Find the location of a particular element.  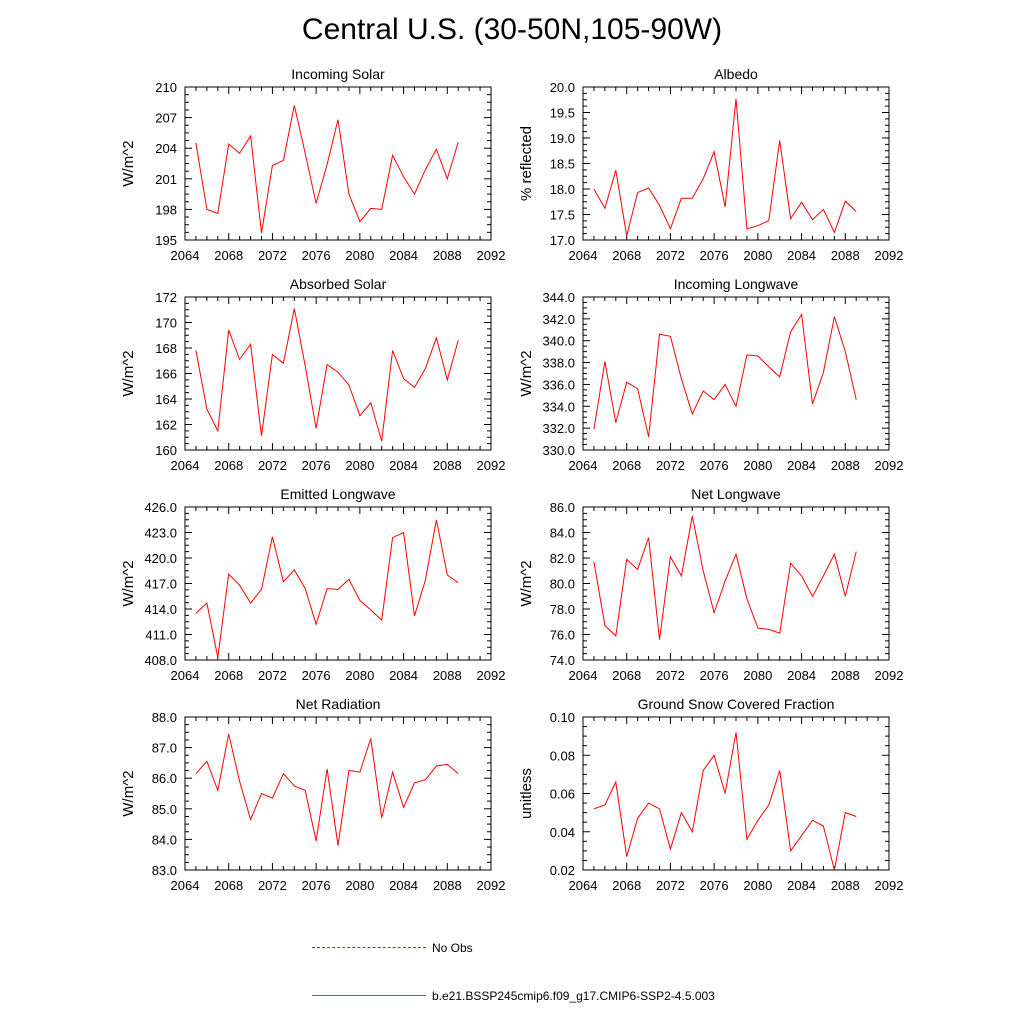

x-tick-label: 2076 is located at coordinates (714, 675).